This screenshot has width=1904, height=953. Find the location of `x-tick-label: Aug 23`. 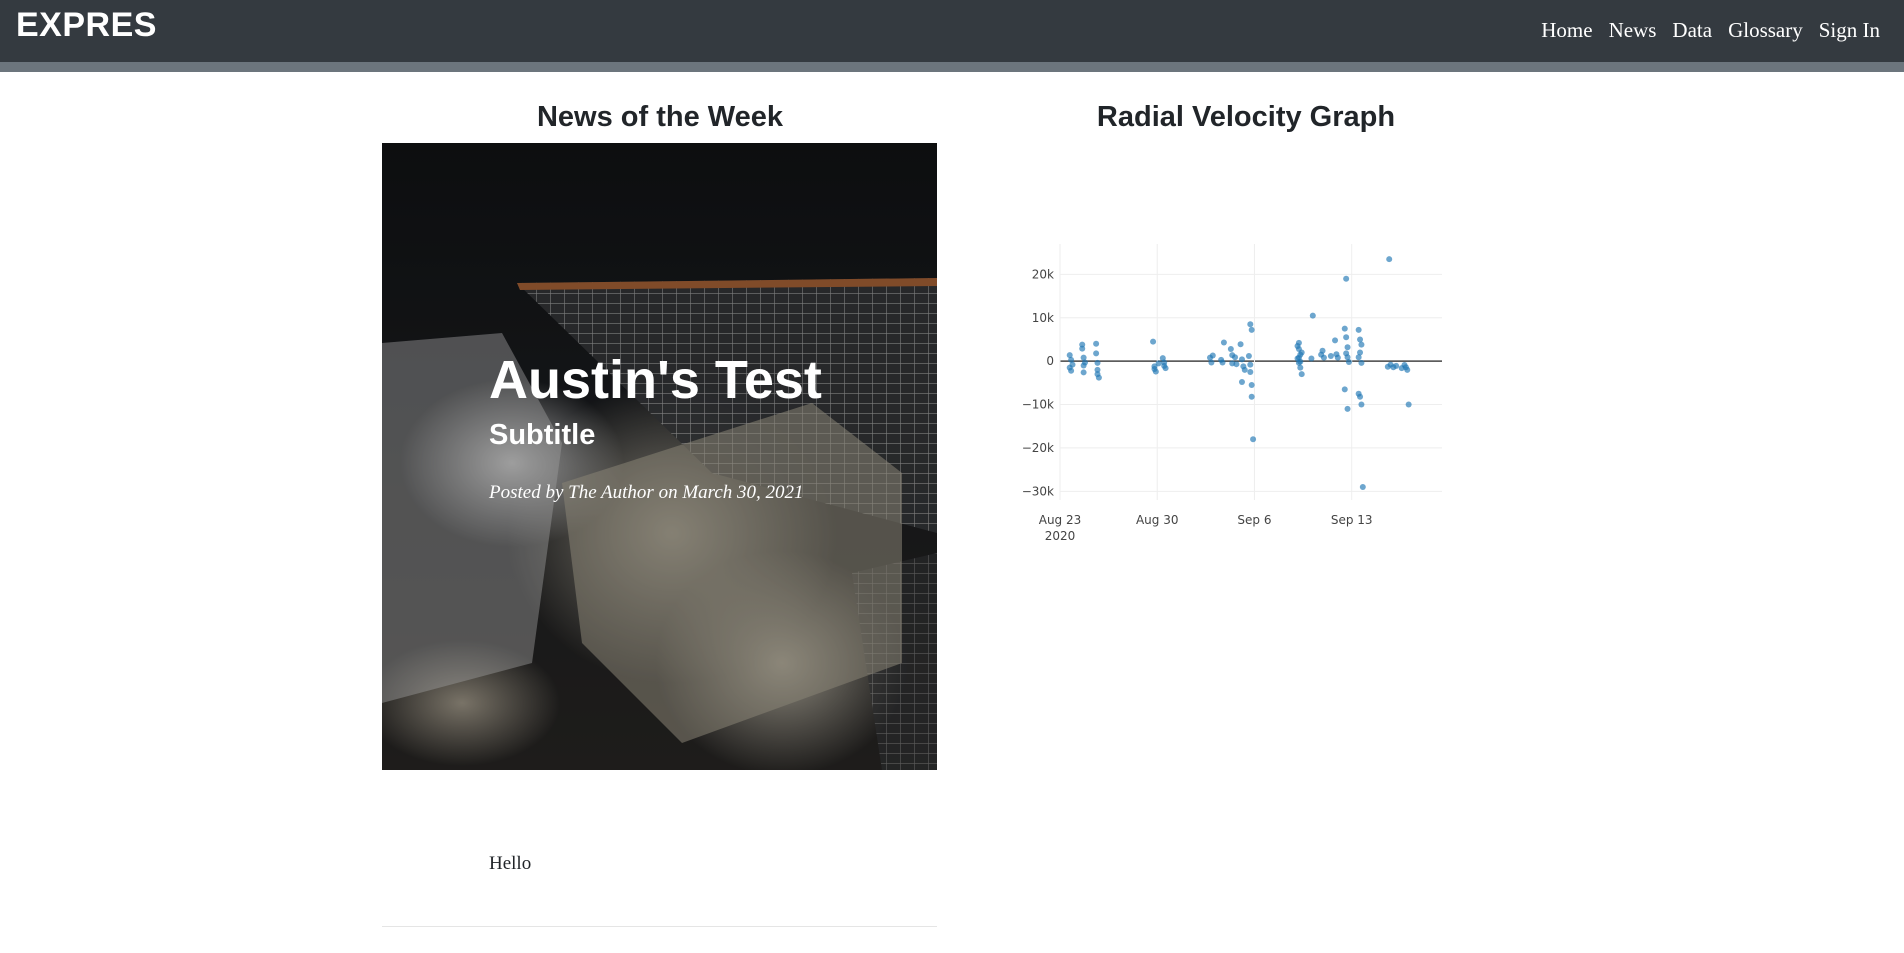

x-tick-label: Aug 23 is located at coordinates (1060, 520).